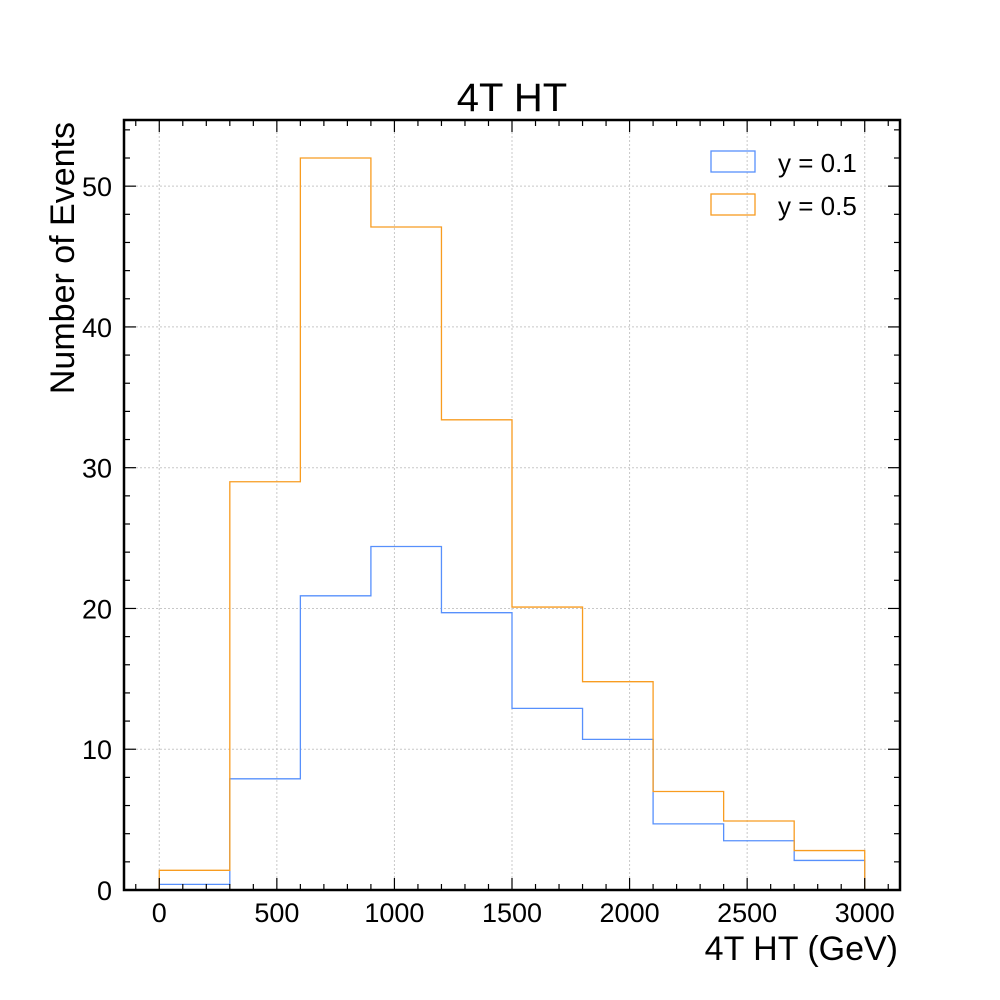 This screenshot has width=1000, height=1000. Describe the element at coordinates (104, 891) in the screenshot. I see `y-tick-label: 0` at that location.